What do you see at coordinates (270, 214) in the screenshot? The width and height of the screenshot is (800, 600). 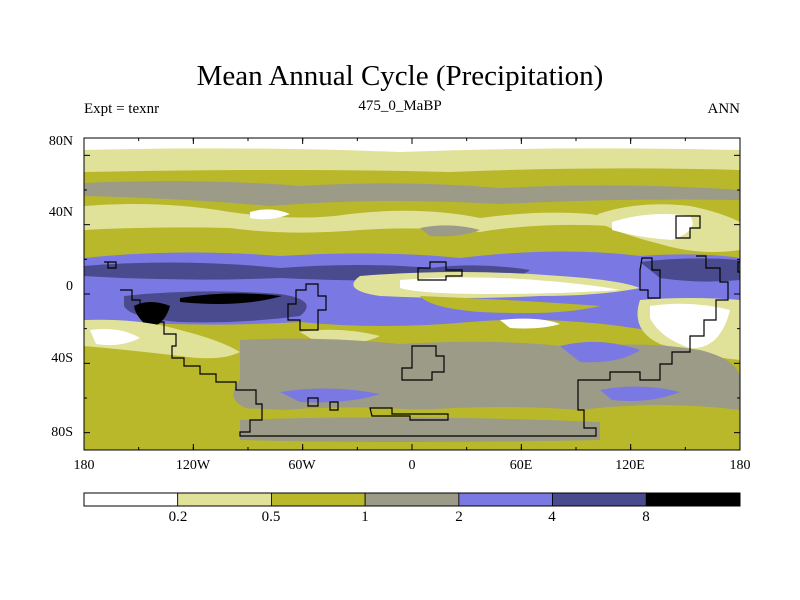 I see `north-white-patch` at bounding box center [270, 214].